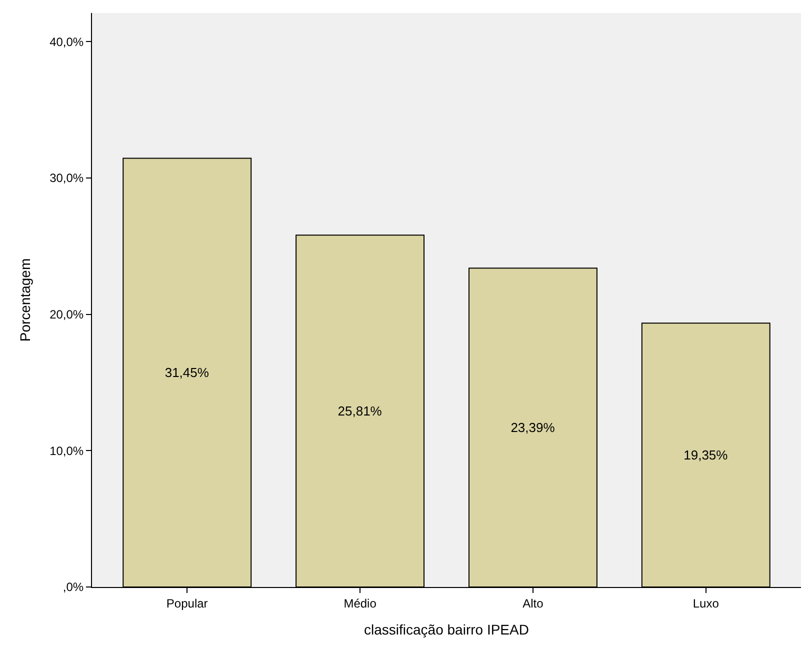  Describe the element at coordinates (706, 455) in the screenshot. I see `data-label: 19,35%` at that location.